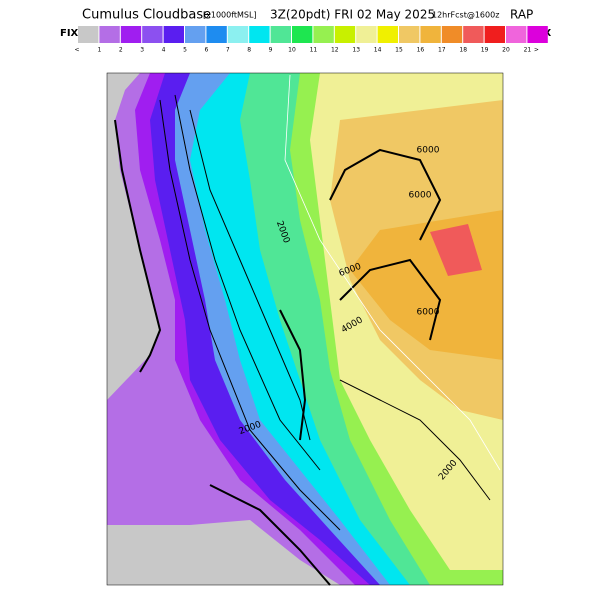 The height and width of the screenshot is (611, 611). What do you see at coordinates (399, 50) in the screenshot?
I see `legend-tick-label: 15` at bounding box center [399, 50].